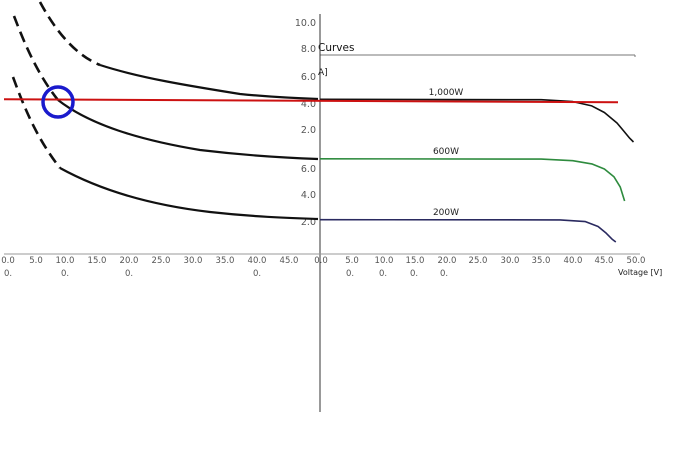  I want to click on mirrored-curve-solid-upper, so click(209, 82).